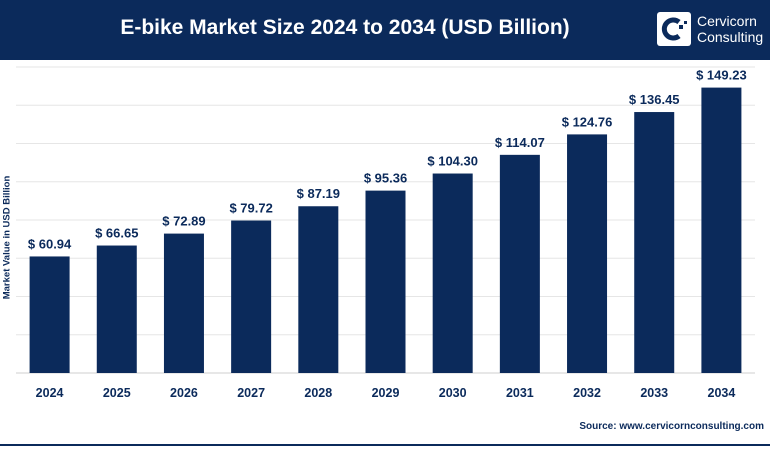 Image resolution: width=770 pixels, height=450 pixels. I want to click on source-text: Source: www.cervicornconsulting.com, so click(671, 426).